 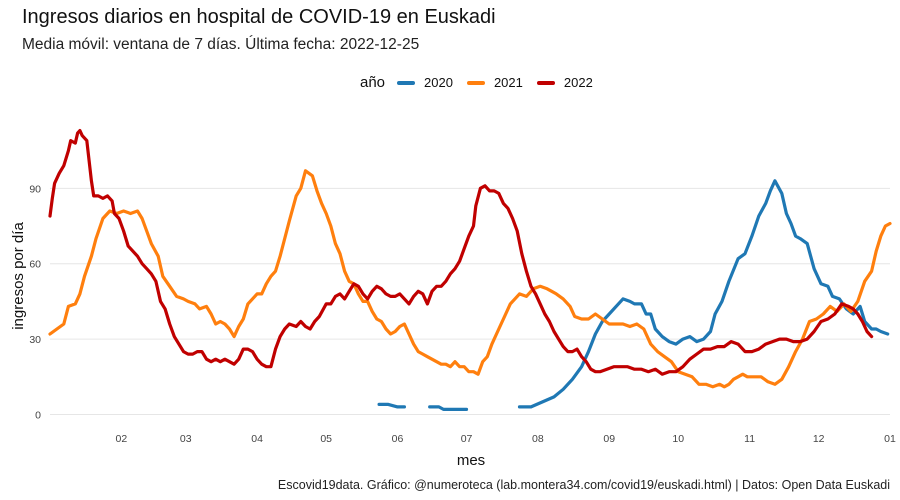 What do you see at coordinates (471, 460) in the screenshot?
I see `x-axis-title: mes` at bounding box center [471, 460].